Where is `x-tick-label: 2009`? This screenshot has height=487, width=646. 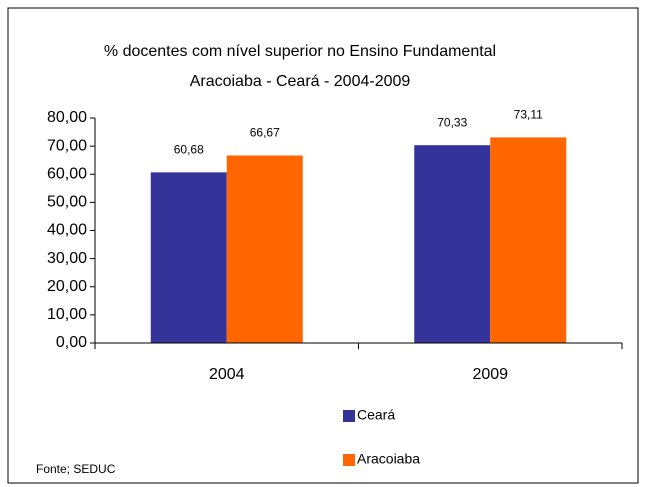 x-tick-label: 2009 is located at coordinates (490, 374).